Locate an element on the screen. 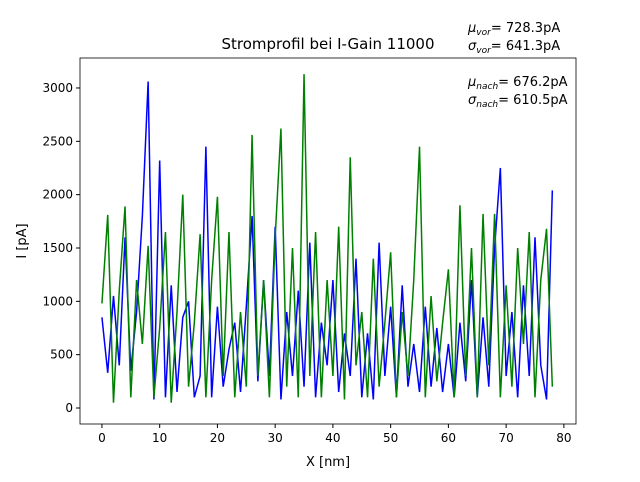 The height and width of the screenshot is (482, 640). y-tick-label: 2500 is located at coordinates (57, 141).